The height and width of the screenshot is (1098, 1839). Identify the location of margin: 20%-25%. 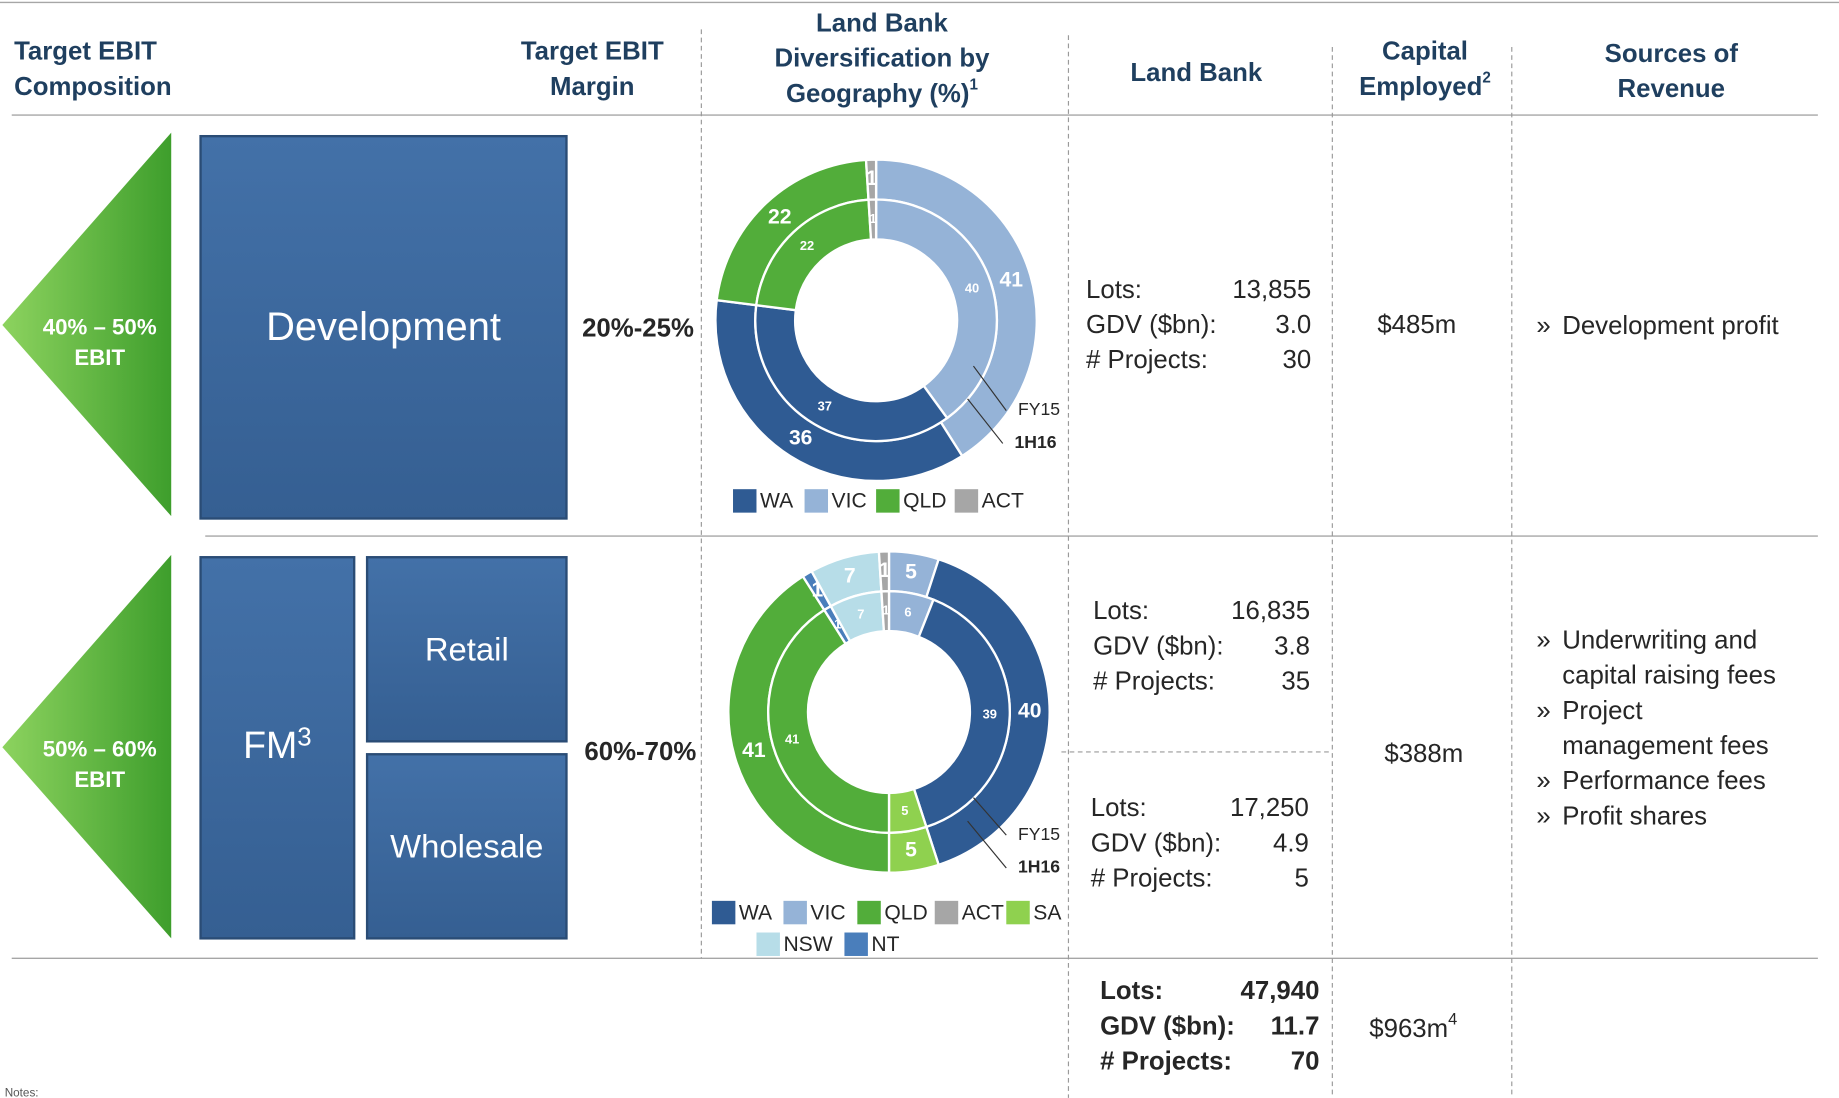
(638, 328).